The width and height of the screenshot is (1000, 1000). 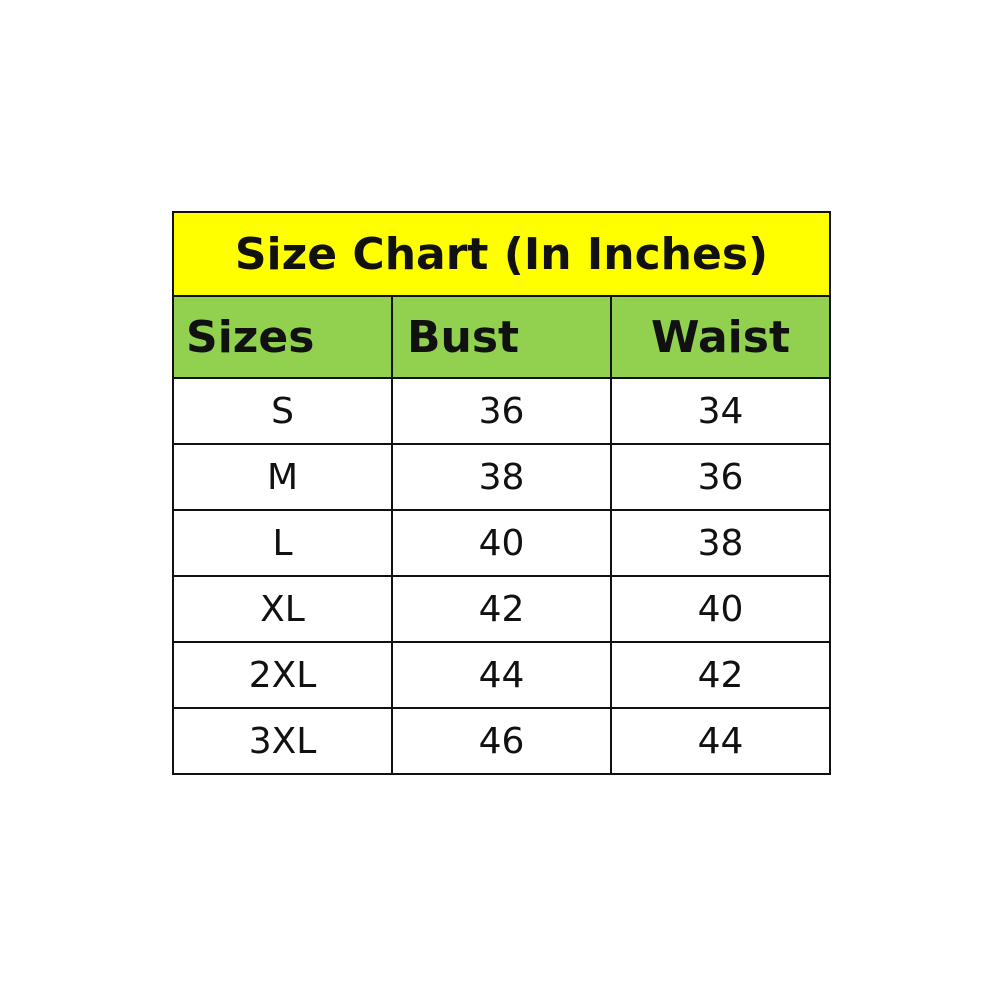 I want to click on table-row: L 40 38, so click(x=501, y=543).